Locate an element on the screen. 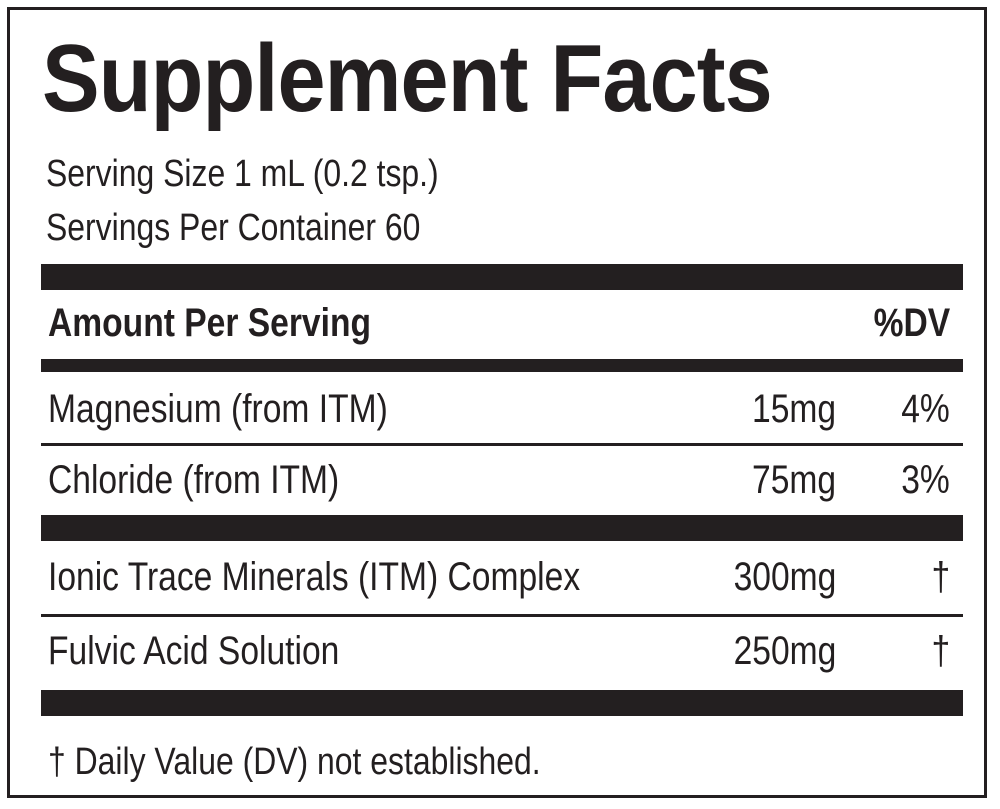 This screenshot has height=809, width=1000. serving-size: Serving Size 1 mL (0.2 tsp.) is located at coordinates (242, 174).